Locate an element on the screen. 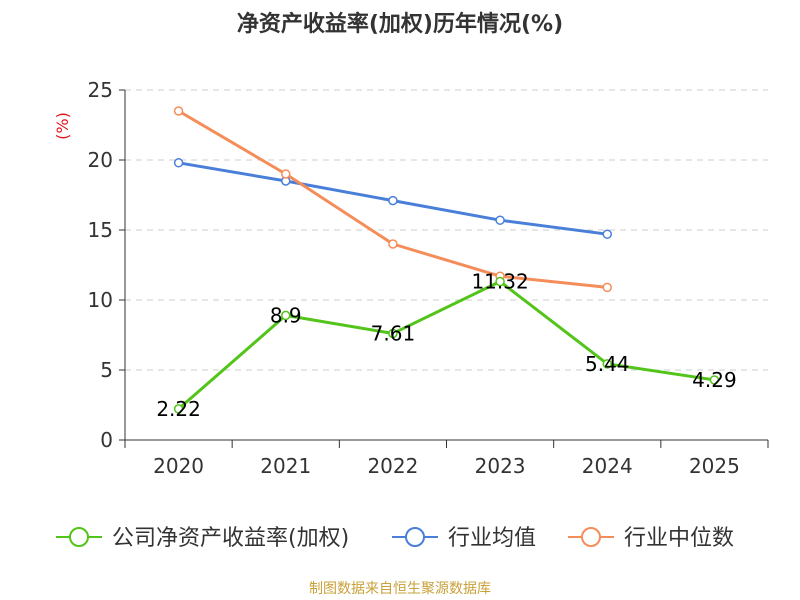 The width and height of the screenshot is (800, 600). data-label: 8.9 is located at coordinates (286, 315).